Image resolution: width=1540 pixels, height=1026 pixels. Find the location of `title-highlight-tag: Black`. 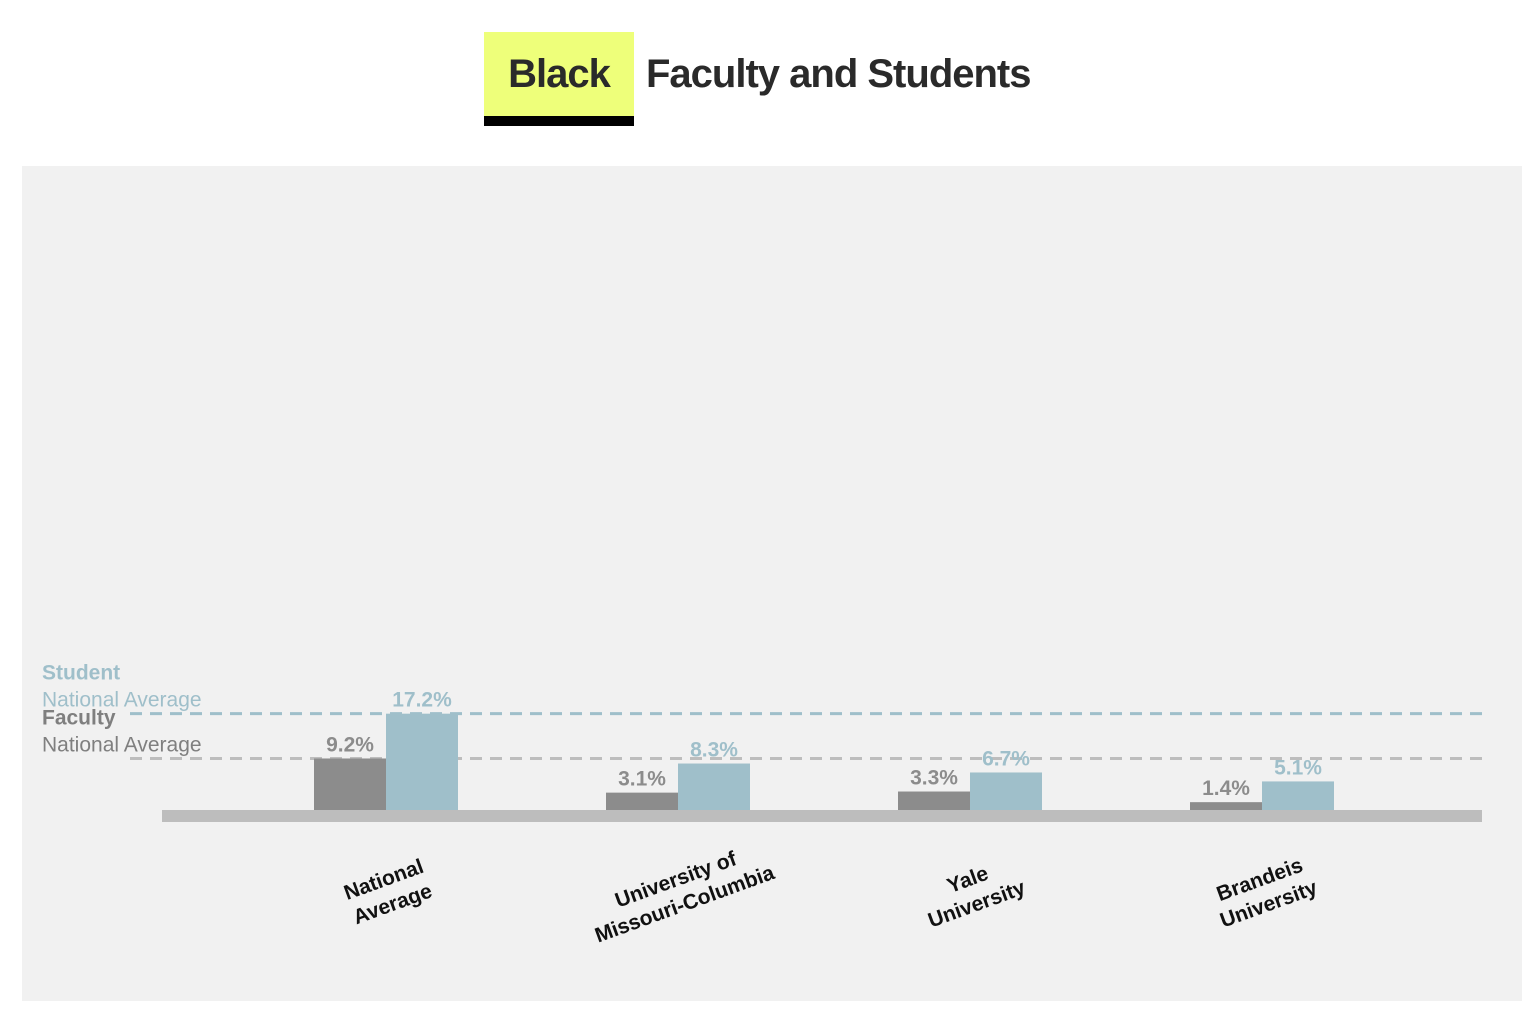

title-highlight-tag: Black is located at coordinates (559, 79).